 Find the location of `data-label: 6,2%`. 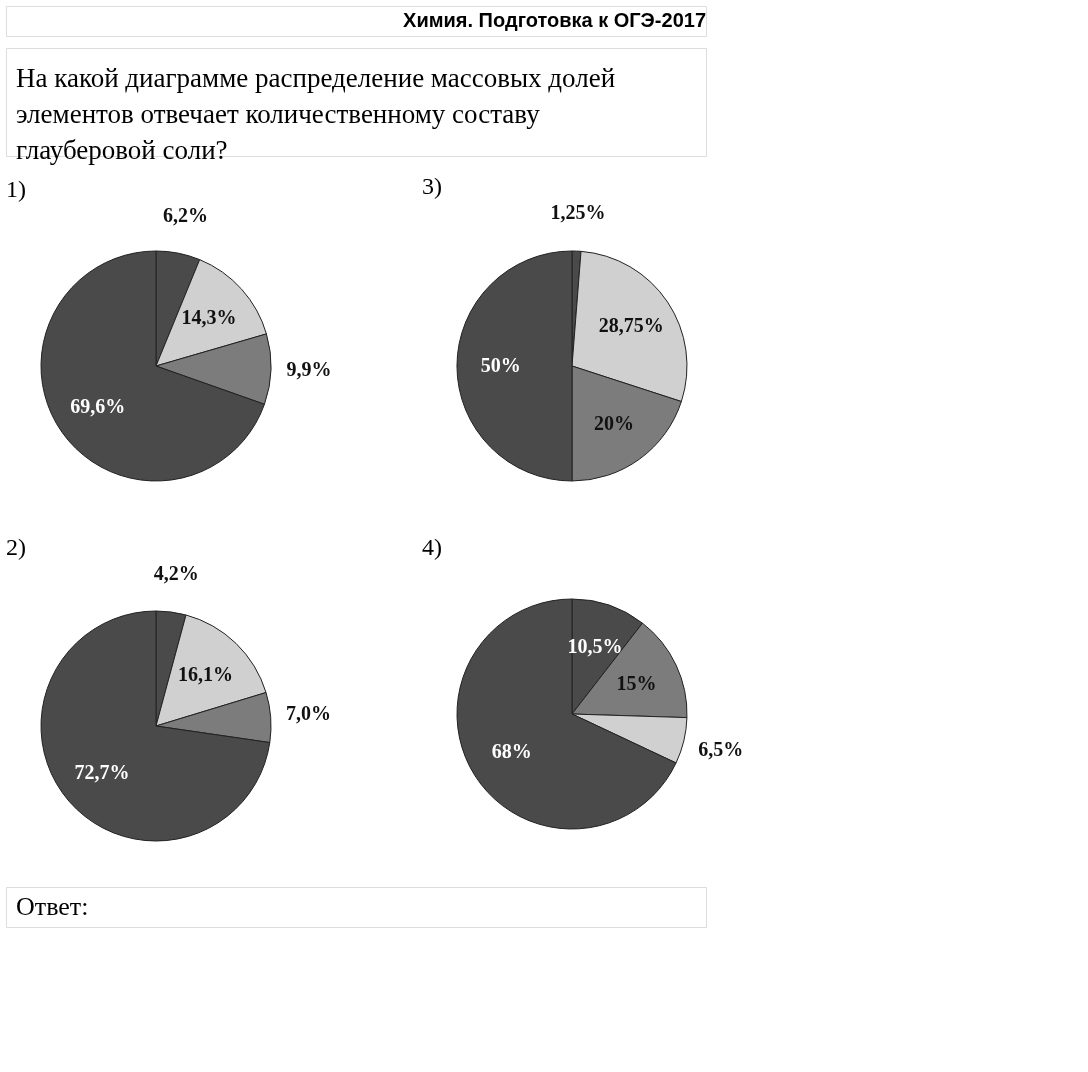

data-label: 6,2% is located at coordinates (186, 214).